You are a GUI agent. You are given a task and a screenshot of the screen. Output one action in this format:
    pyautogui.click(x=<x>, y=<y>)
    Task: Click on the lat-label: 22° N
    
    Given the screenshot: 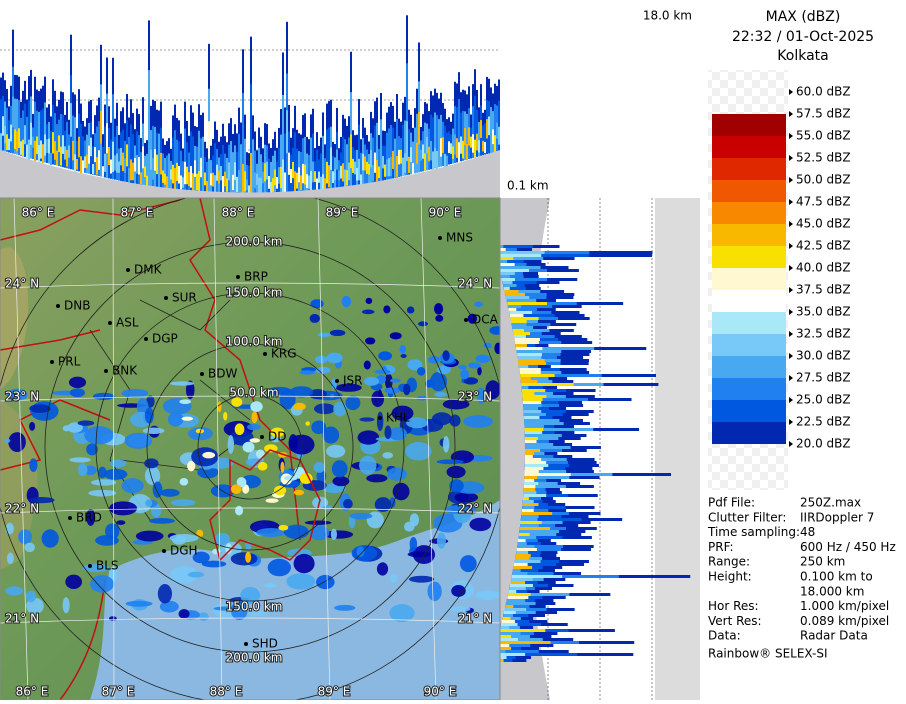 What is the action you would take?
    pyautogui.click(x=475, y=509)
    